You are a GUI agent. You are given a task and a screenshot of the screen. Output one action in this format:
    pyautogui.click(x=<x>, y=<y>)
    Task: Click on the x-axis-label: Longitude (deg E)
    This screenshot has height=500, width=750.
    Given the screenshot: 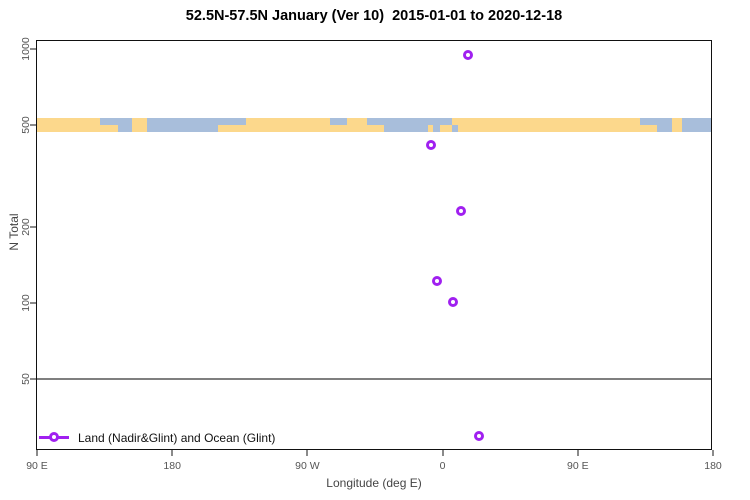 What is the action you would take?
    pyautogui.click(x=374, y=483)
    